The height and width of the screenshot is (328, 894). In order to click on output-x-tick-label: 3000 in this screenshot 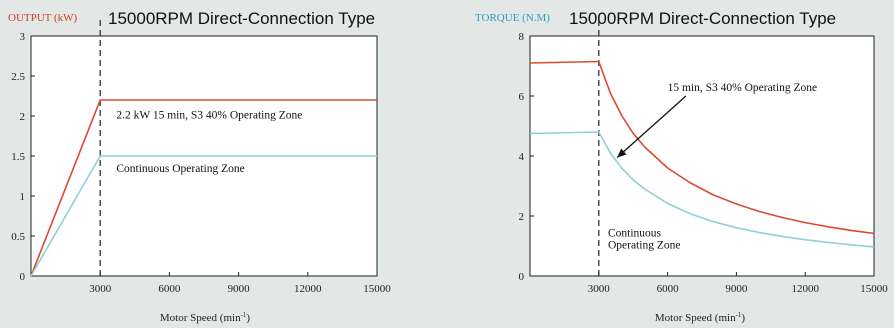, I will do `click(100, 289)`.